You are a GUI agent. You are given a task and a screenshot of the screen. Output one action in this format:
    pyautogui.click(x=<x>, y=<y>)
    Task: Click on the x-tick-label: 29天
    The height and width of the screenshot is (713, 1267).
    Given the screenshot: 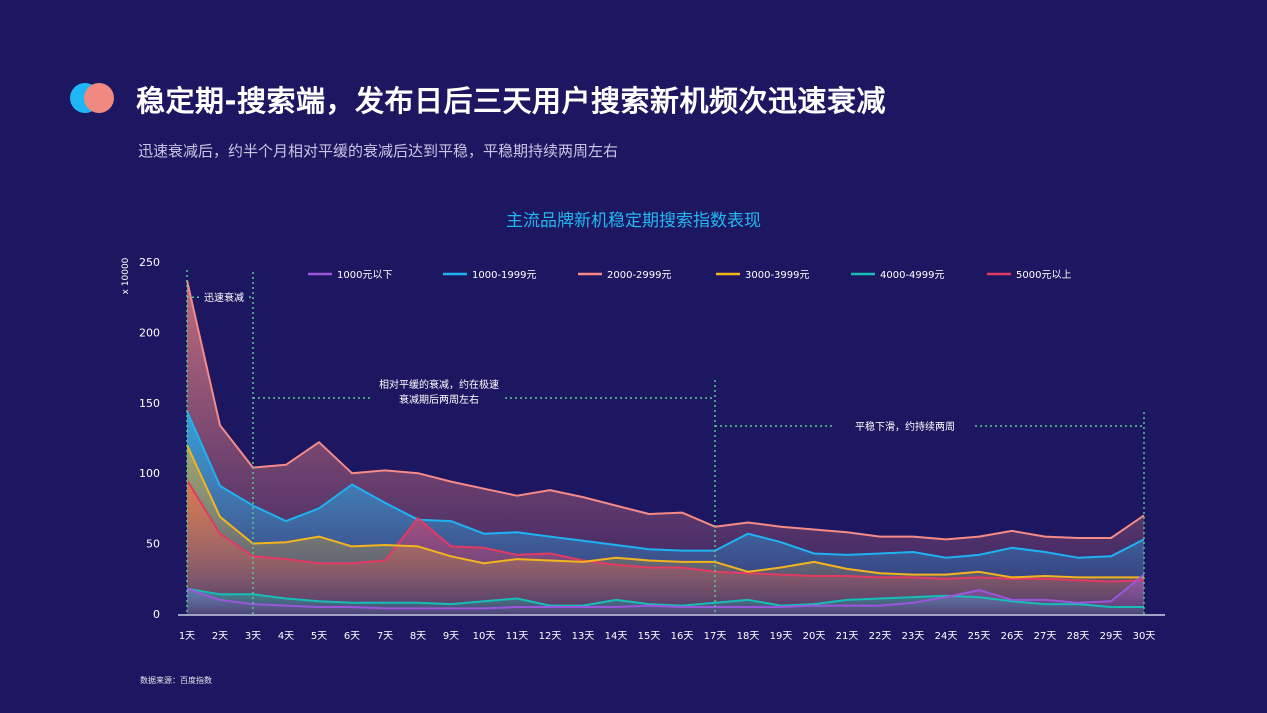 What is the action you would take?
    pyautogui.click(x=1111, y=636)
    